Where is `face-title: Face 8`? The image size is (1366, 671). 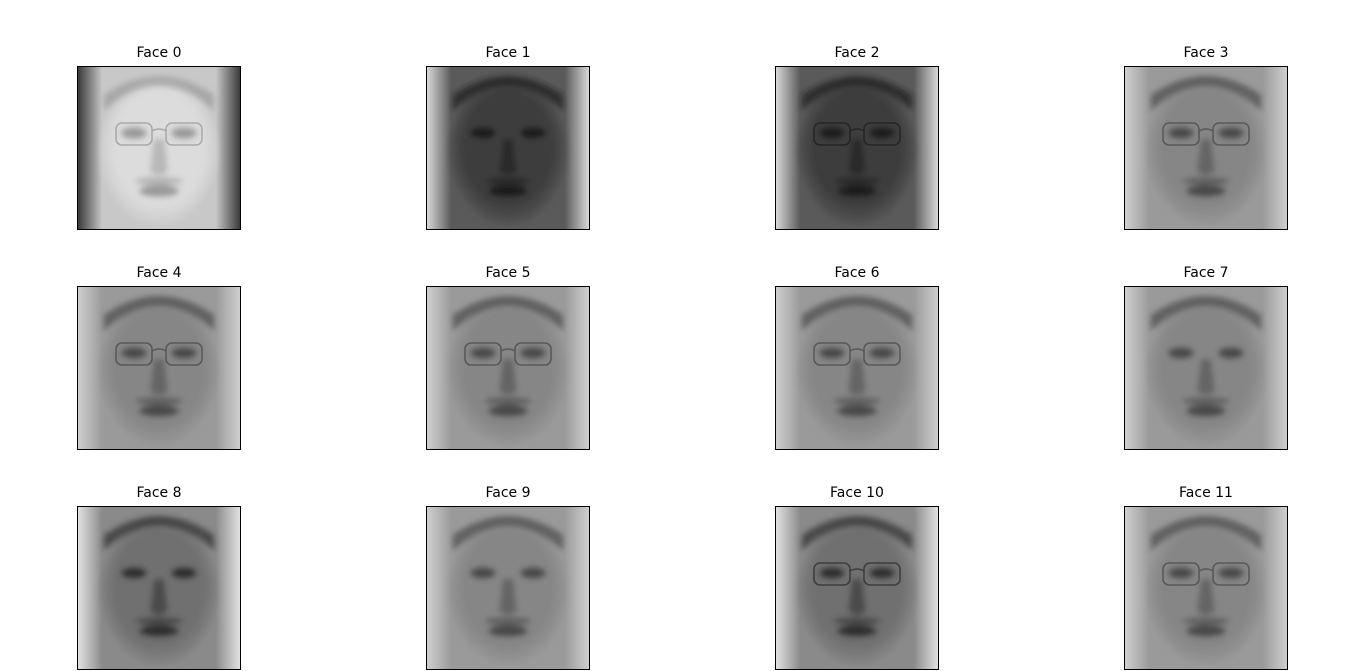
face-title: Face 8 is located at coordinates (159, 493).